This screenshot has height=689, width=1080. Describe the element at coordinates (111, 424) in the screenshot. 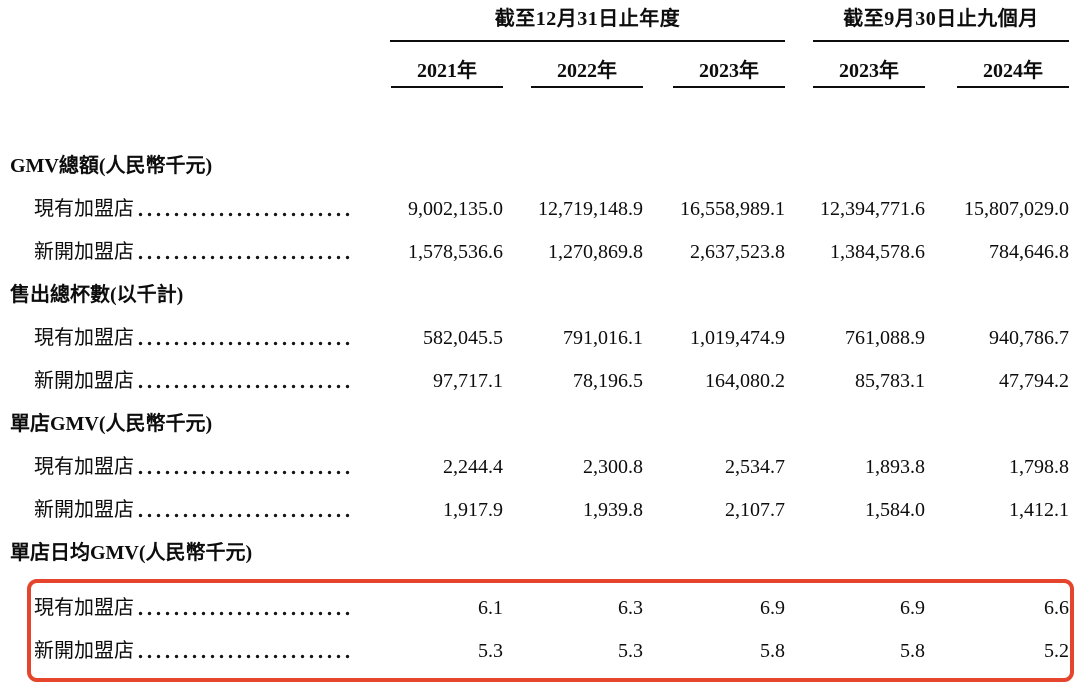

I see `section-title: 單店GMV(人民幣千元)` at that location.